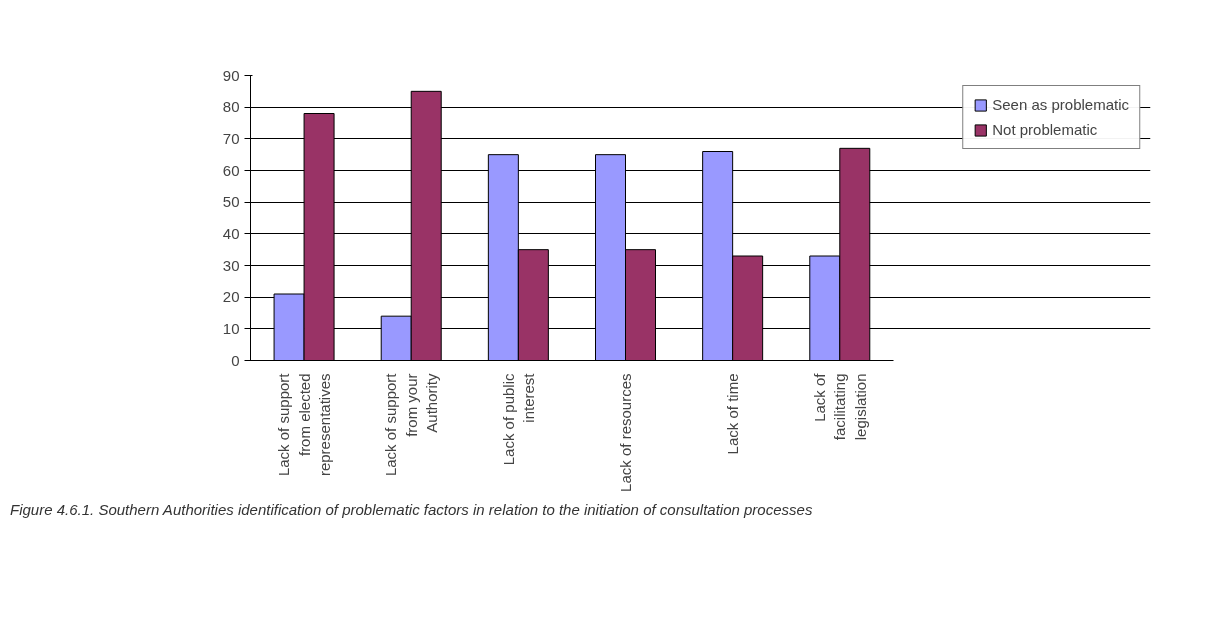 The image size is (1206, 623). Describe the element at coordinates (231, 170) in the screenshot. I see `y-tick-label: 60` at that location.